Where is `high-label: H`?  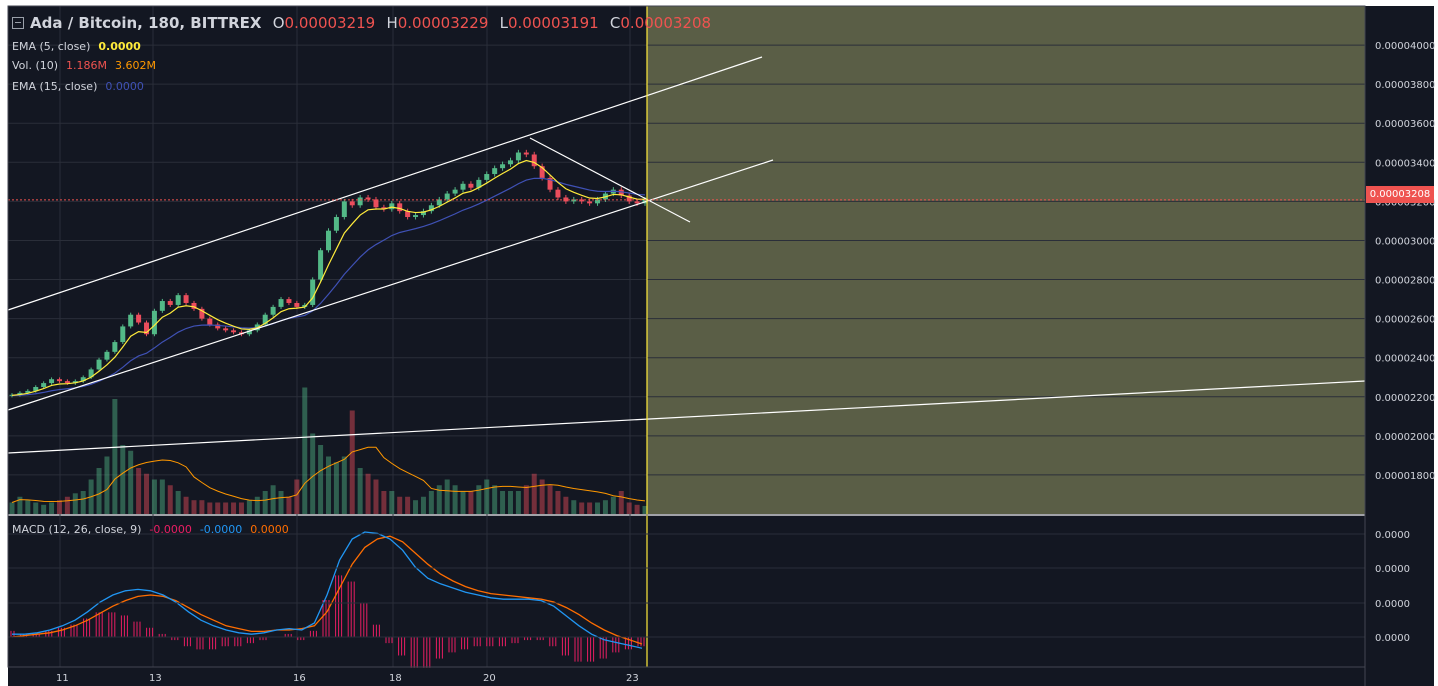
high-label: H is located at coordinates (392, 23).